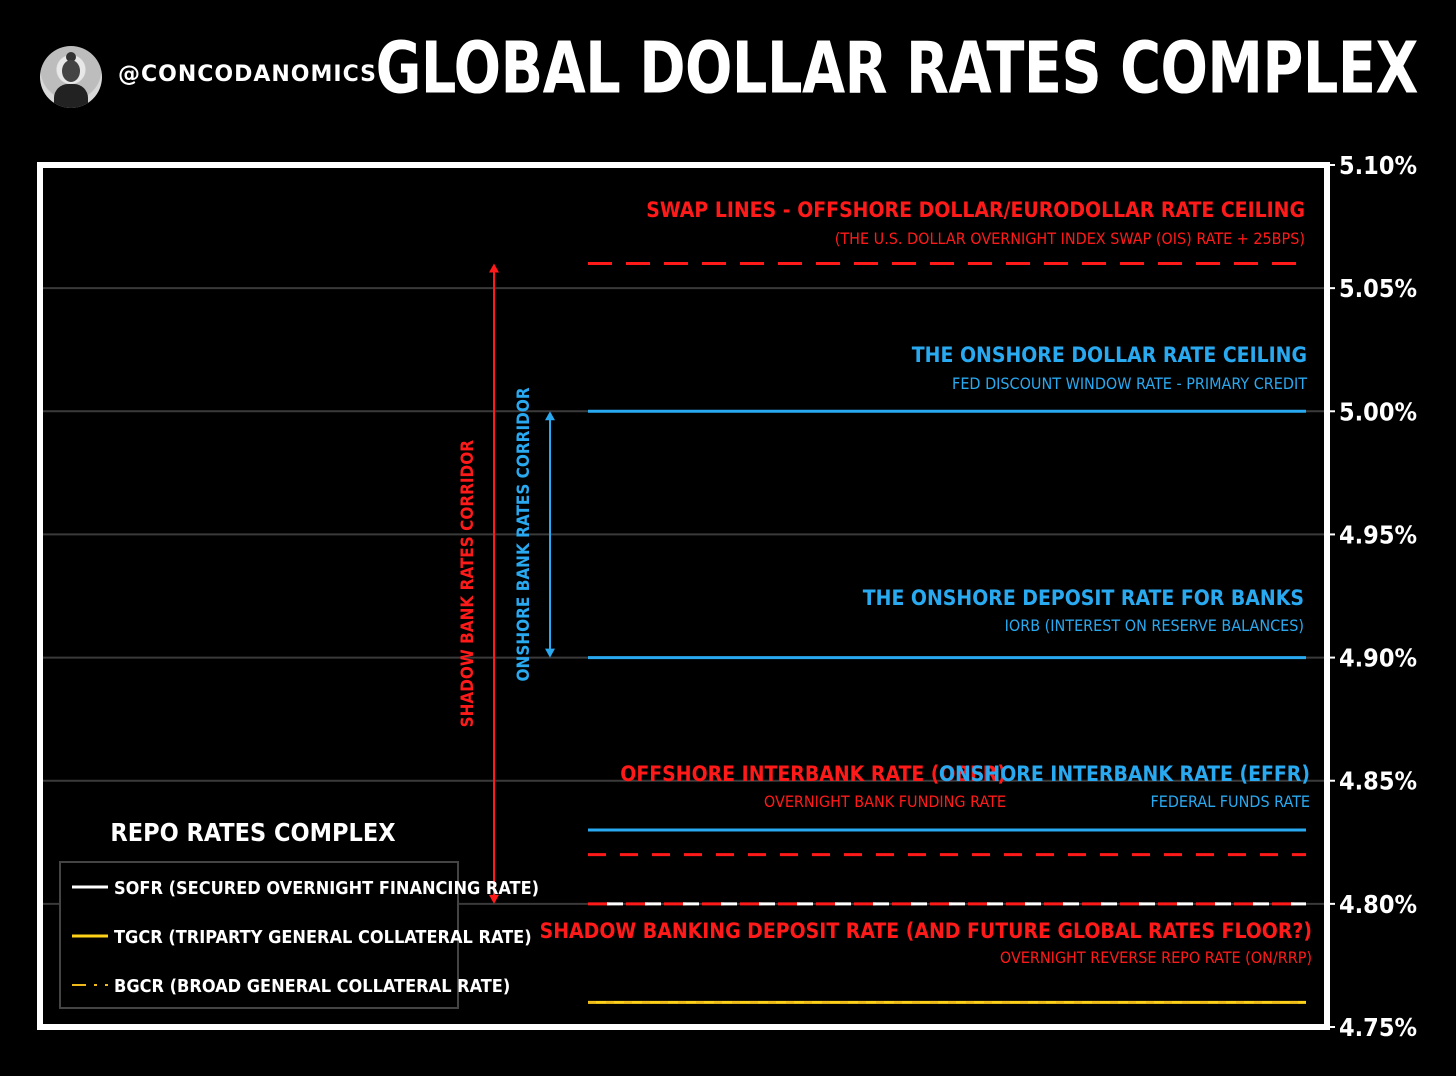  What do you see at coordinates (1109, 355) in the screenshot?
I see `discount-title: THE ONSHORE DOLLAR RATE CEILING` at bounding box center [1109, 355].